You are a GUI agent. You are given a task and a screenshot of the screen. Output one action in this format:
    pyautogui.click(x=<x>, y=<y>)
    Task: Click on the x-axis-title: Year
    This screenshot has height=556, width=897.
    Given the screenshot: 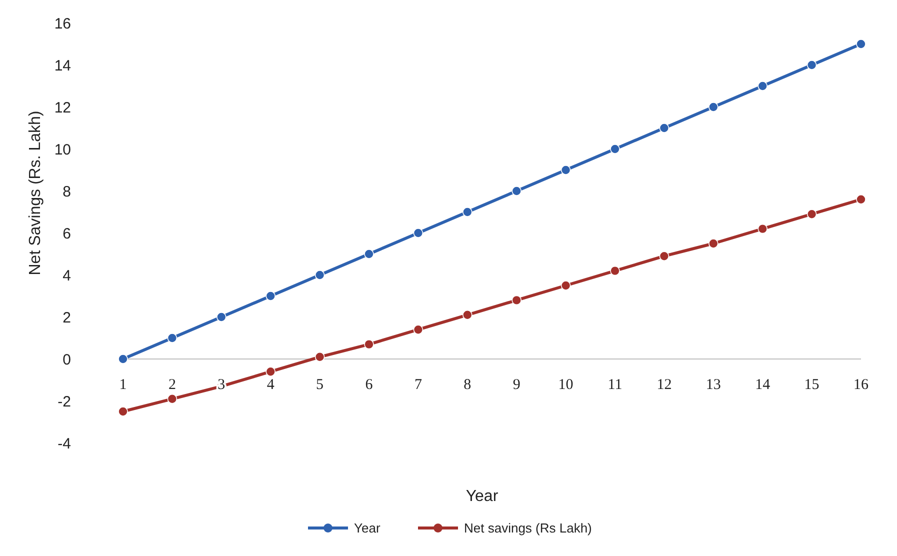 What is the action you would take?
    pyautogui.click(x=482, y=496)
    